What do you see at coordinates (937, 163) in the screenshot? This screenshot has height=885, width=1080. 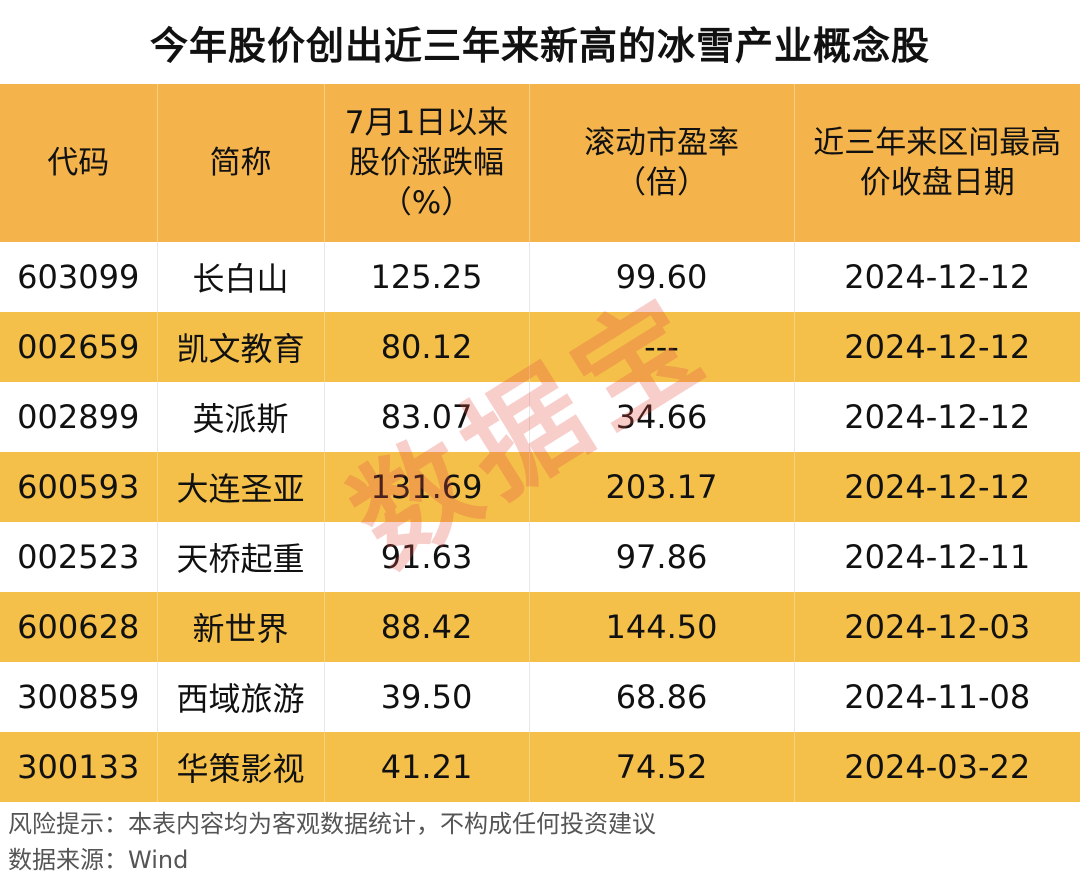 I see `header-high-date: 近三年来区间最高 价收盘日期` at bounding box center [937, 163].